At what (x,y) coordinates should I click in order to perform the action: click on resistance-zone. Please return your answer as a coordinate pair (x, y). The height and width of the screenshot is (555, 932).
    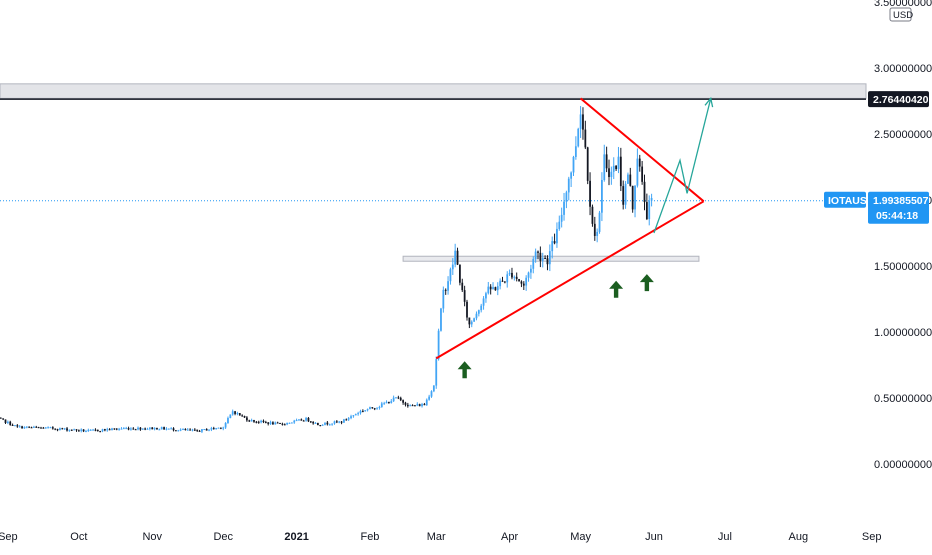
    Looking at the image, I should click on (433, 91).